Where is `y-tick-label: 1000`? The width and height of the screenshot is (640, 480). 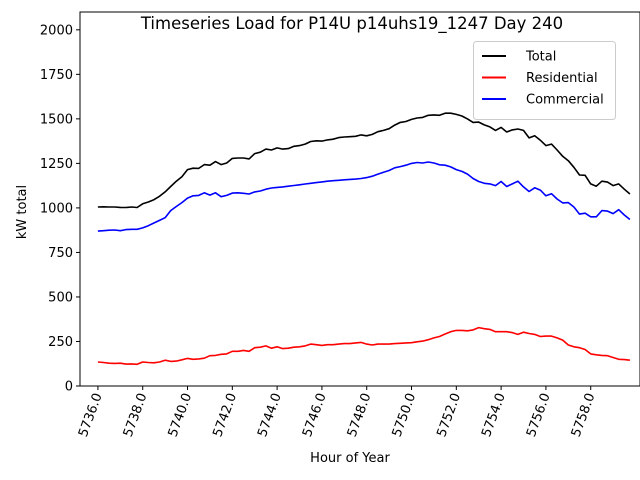 y-tick-label: 1000 is located at coordinates (56, 208).